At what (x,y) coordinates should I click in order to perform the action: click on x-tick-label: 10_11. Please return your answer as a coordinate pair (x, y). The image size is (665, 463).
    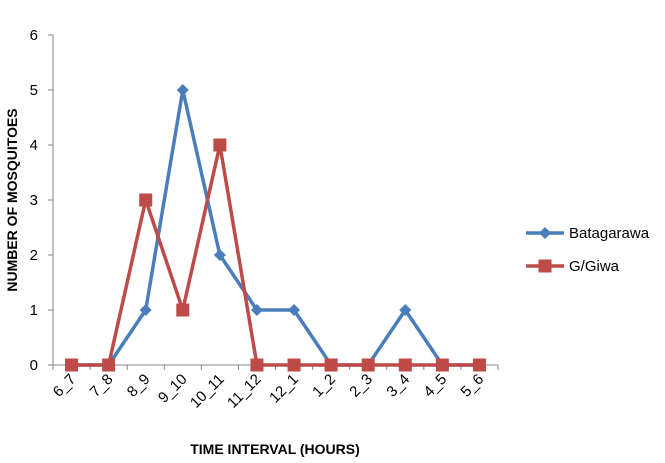
    Looking at the image, I should click on (207, 391).